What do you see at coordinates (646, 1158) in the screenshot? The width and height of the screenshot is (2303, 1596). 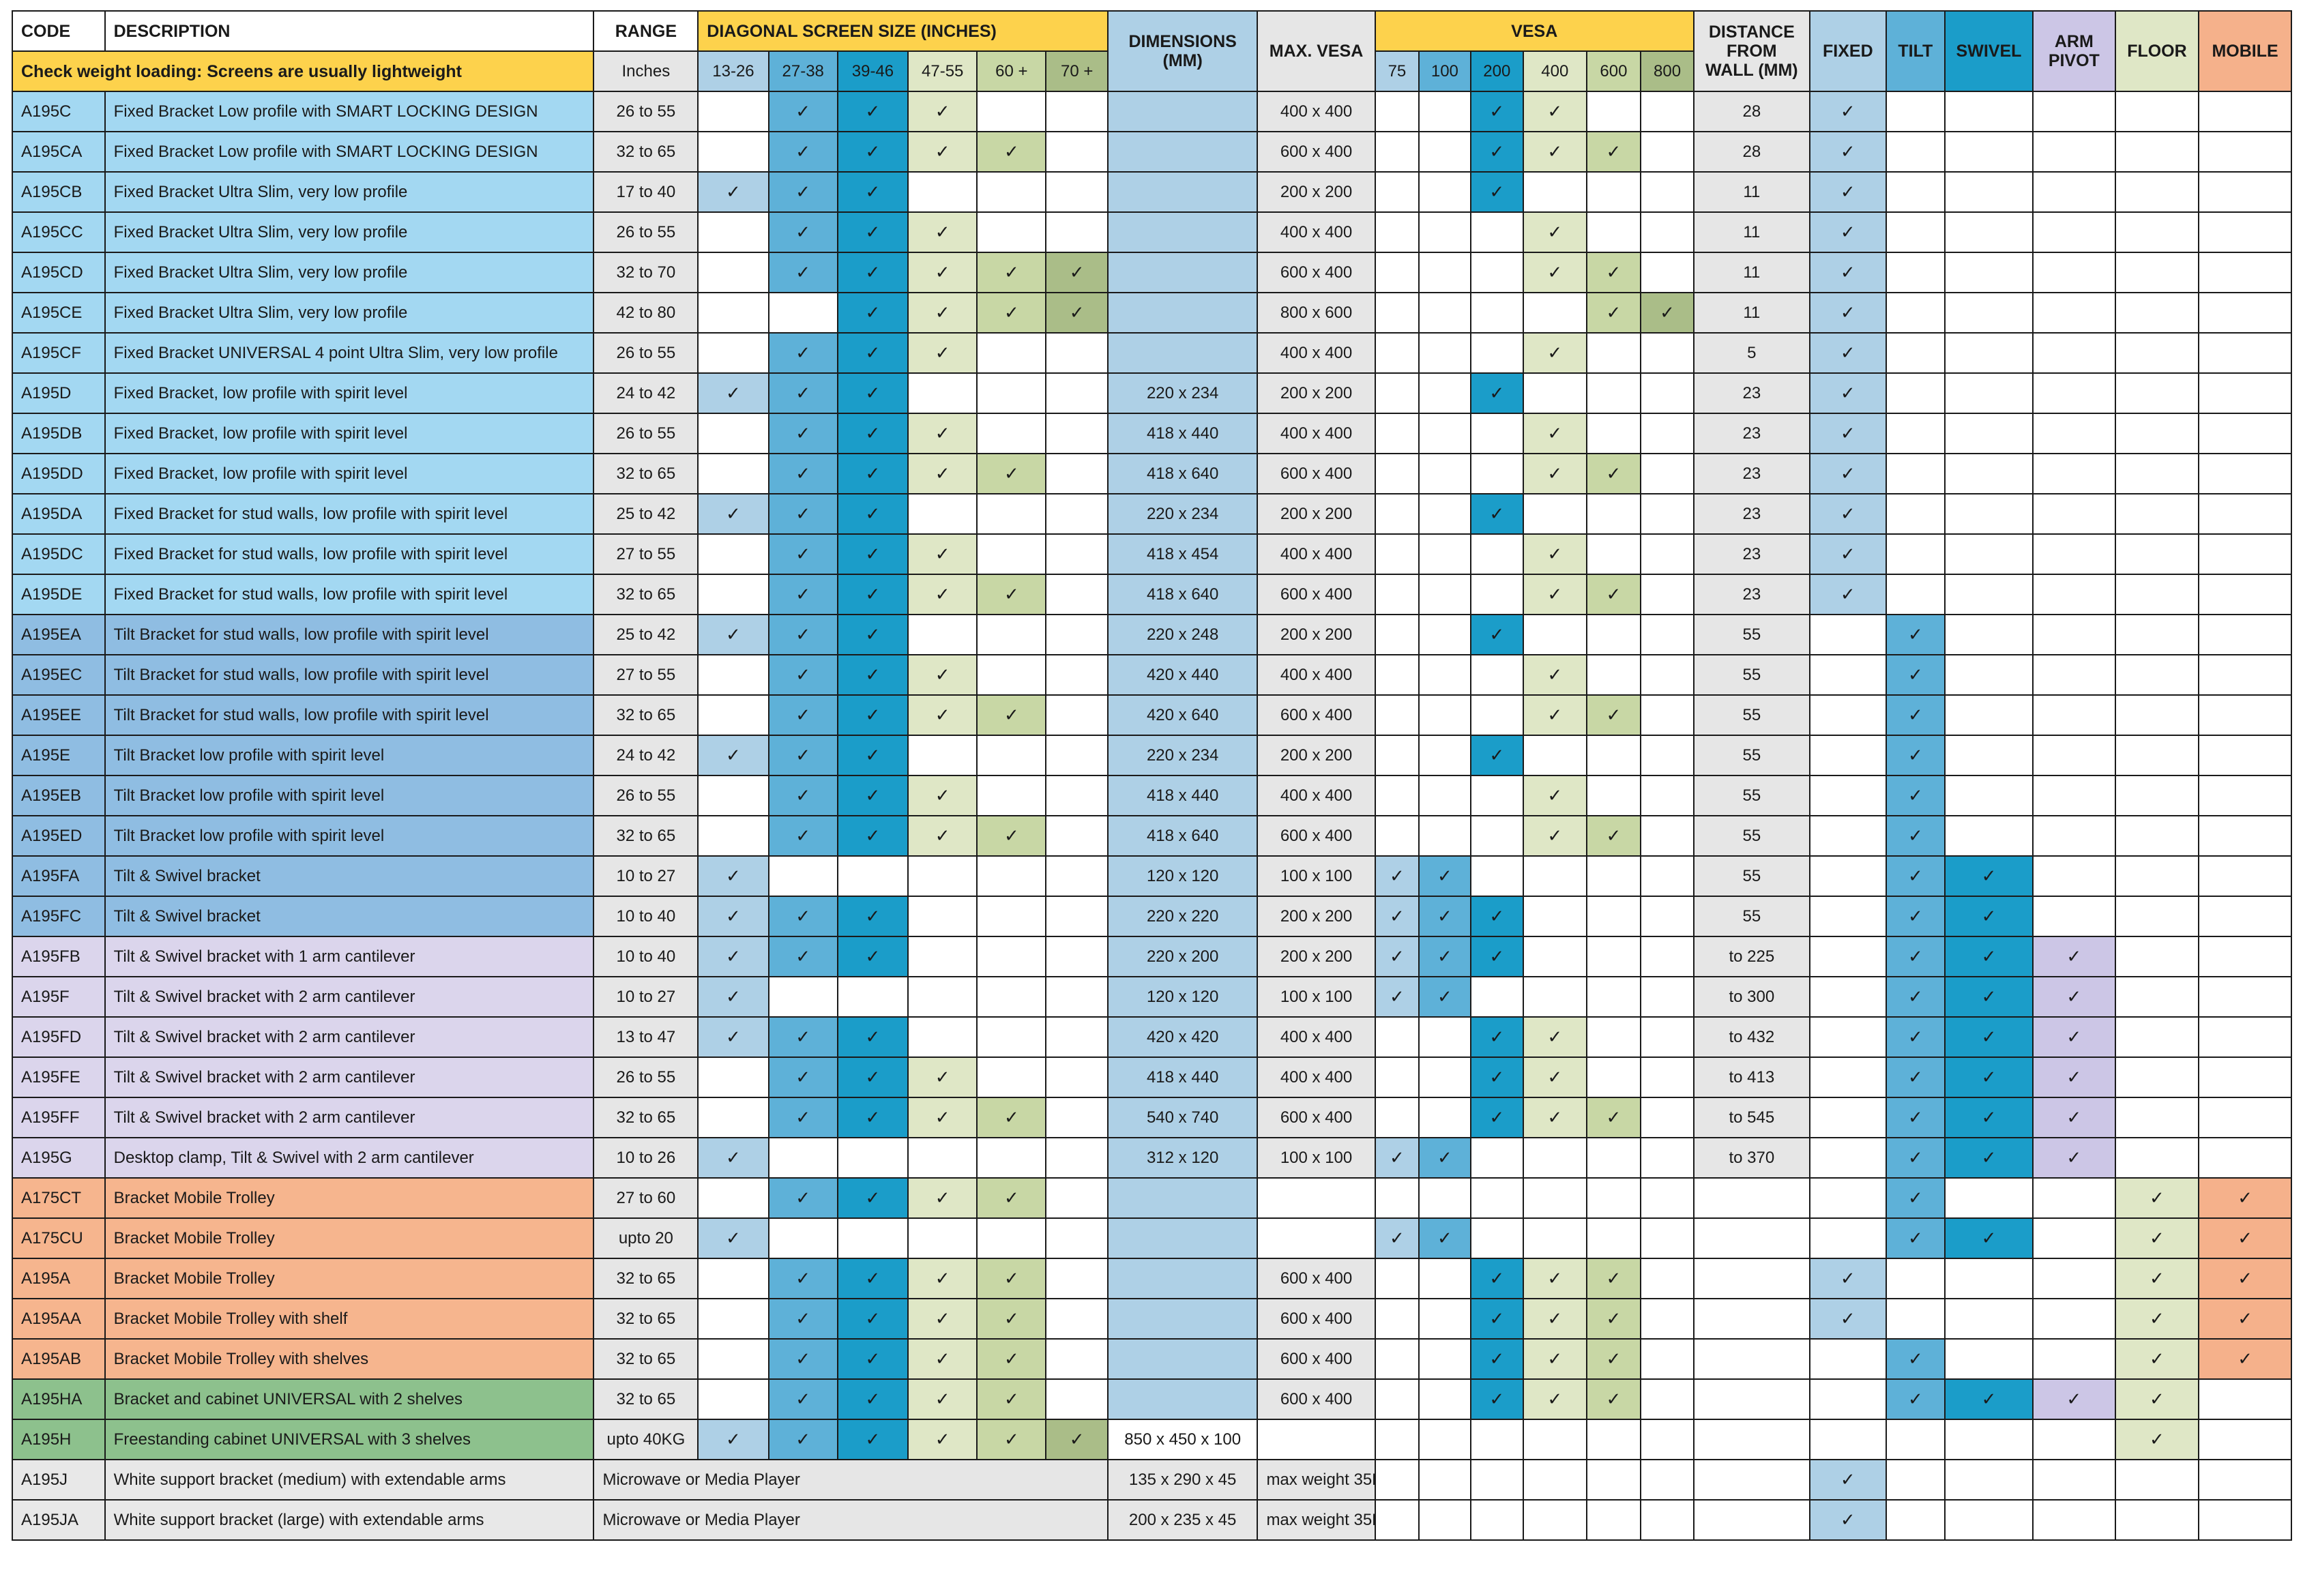 I see `range-cell: 10 to 26` at bounding box center [646, 1158].